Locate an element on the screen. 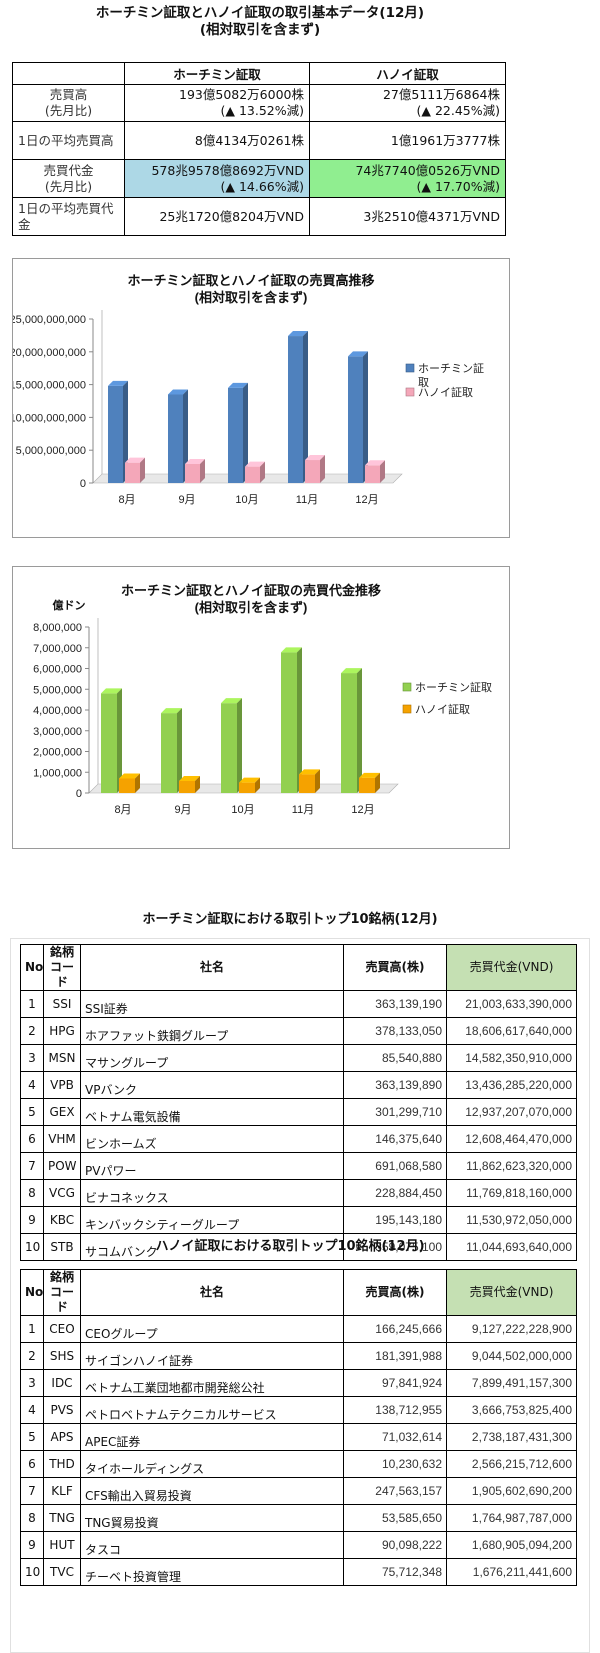 This screenshot has width=600, height=1653. hnx-header-code: 銘柄 コード is located at coordinates (62, 1292).